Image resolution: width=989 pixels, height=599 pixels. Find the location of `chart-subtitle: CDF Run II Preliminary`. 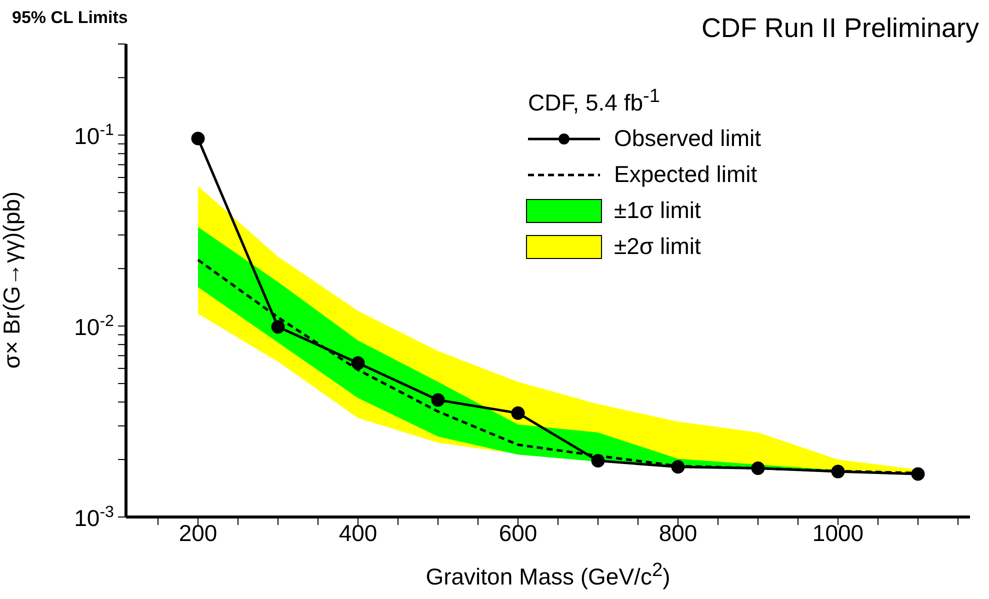

chart-subtitle: CDF Run II Preliminary is located at coordinates (840, 28).